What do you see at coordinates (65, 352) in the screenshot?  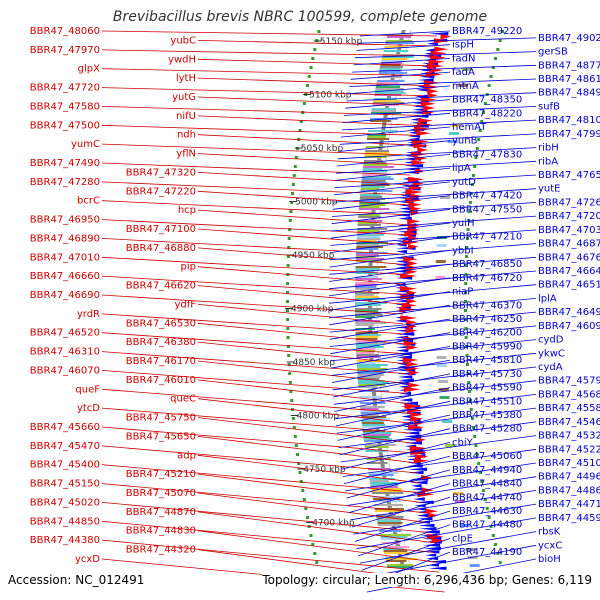 I see `left-gene-label: BBR47_46310` at bounding box center [65, 352].